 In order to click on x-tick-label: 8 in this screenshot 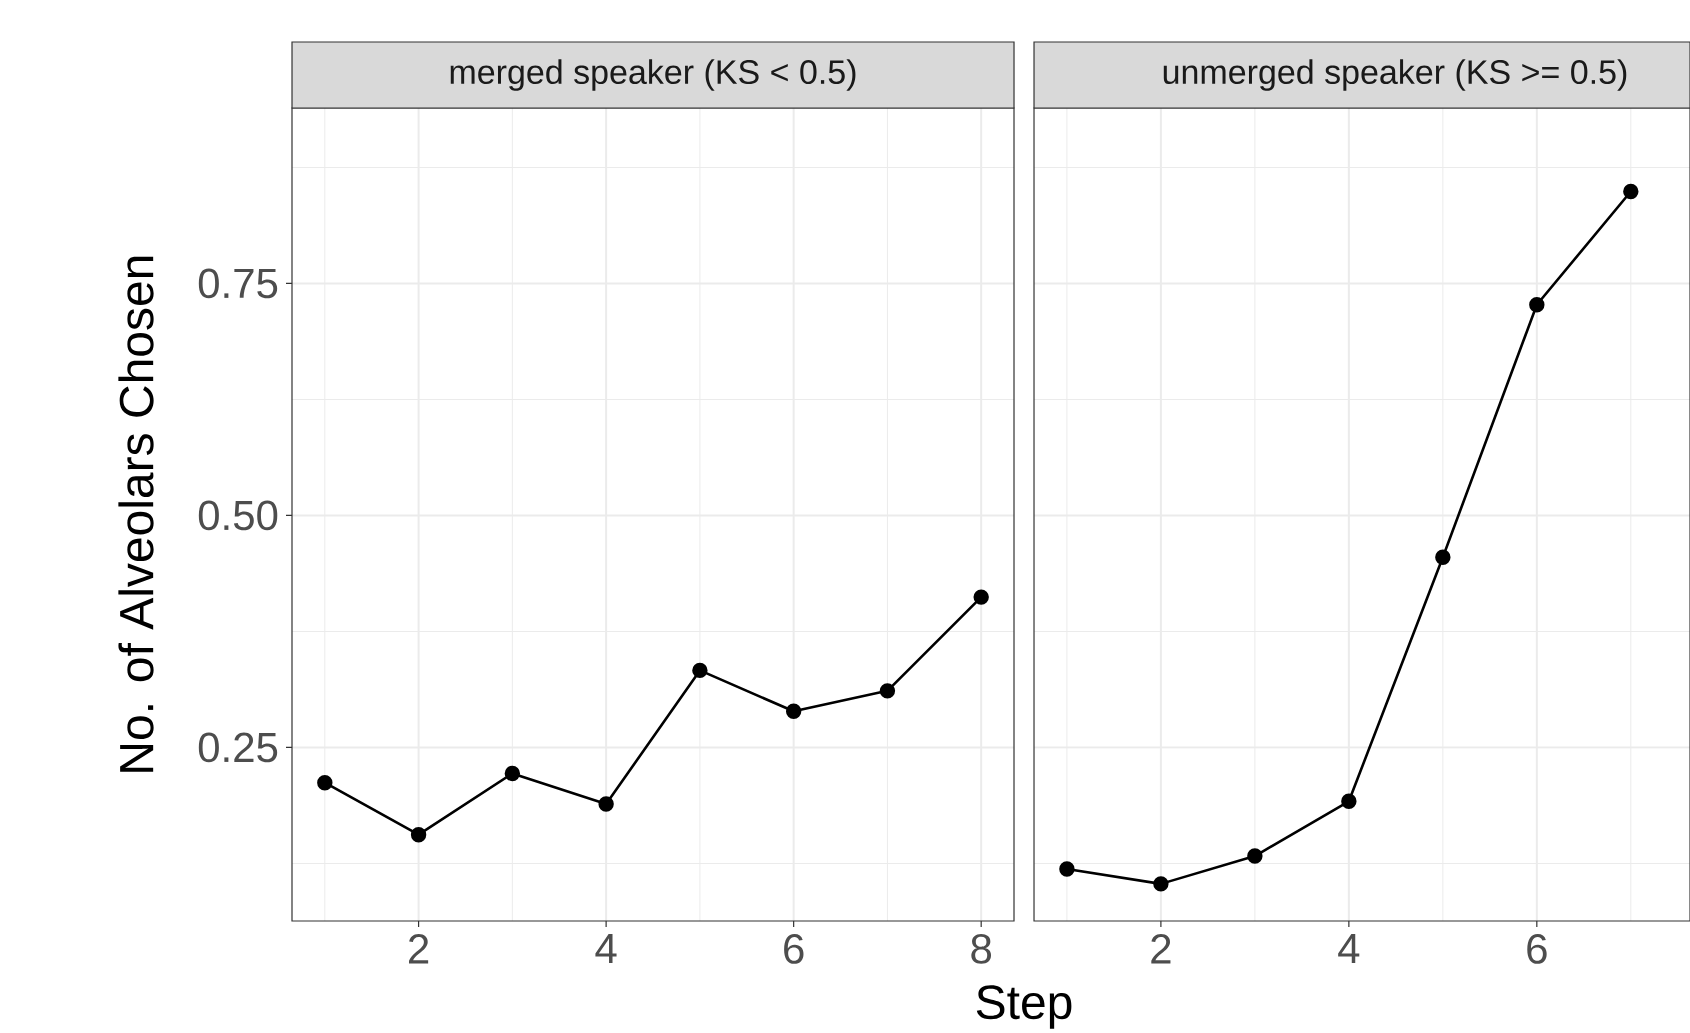, I will do `click(981, 949)`.